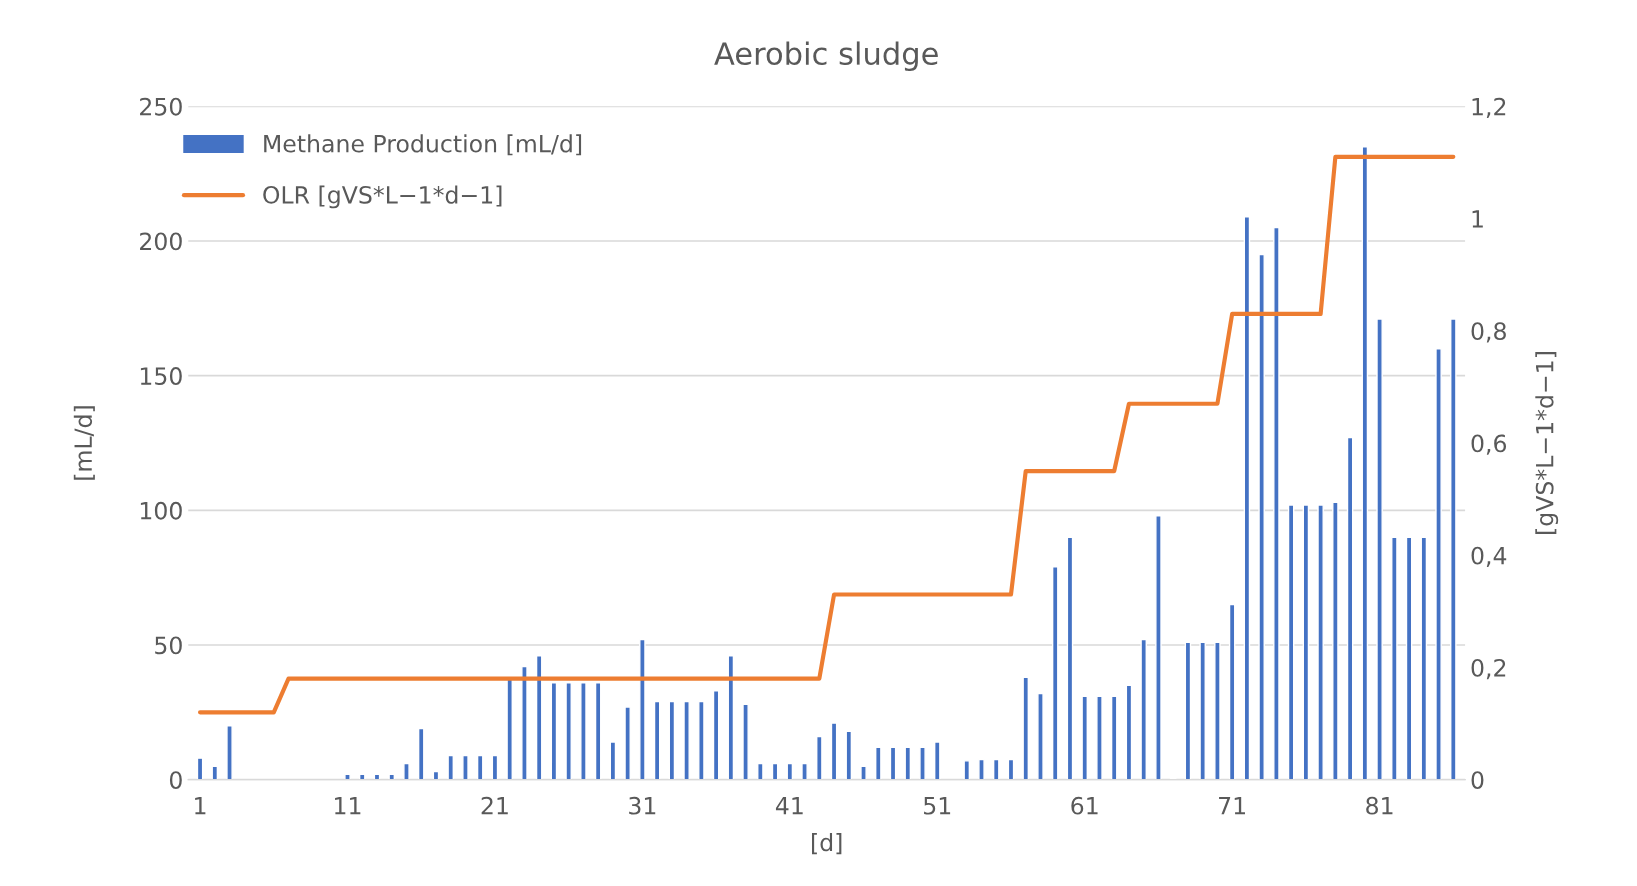  What do you see at coordinates (161, 241) in the screenshot?
I see `y-tick-label: 200` at bounding box center [161, 241].